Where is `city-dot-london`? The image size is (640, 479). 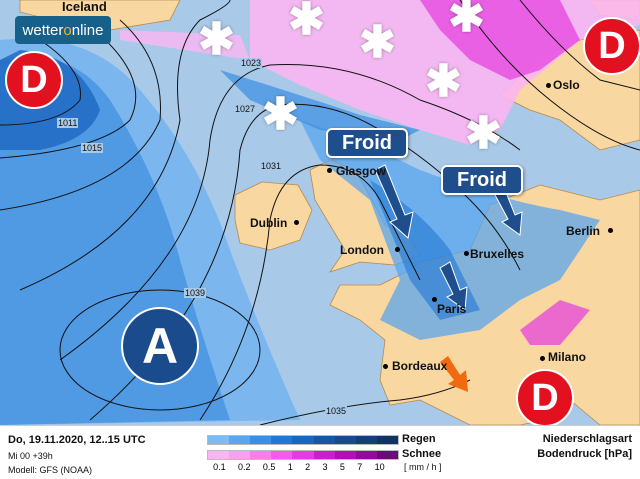 city-dot-london is located at coordinates (397, 249).